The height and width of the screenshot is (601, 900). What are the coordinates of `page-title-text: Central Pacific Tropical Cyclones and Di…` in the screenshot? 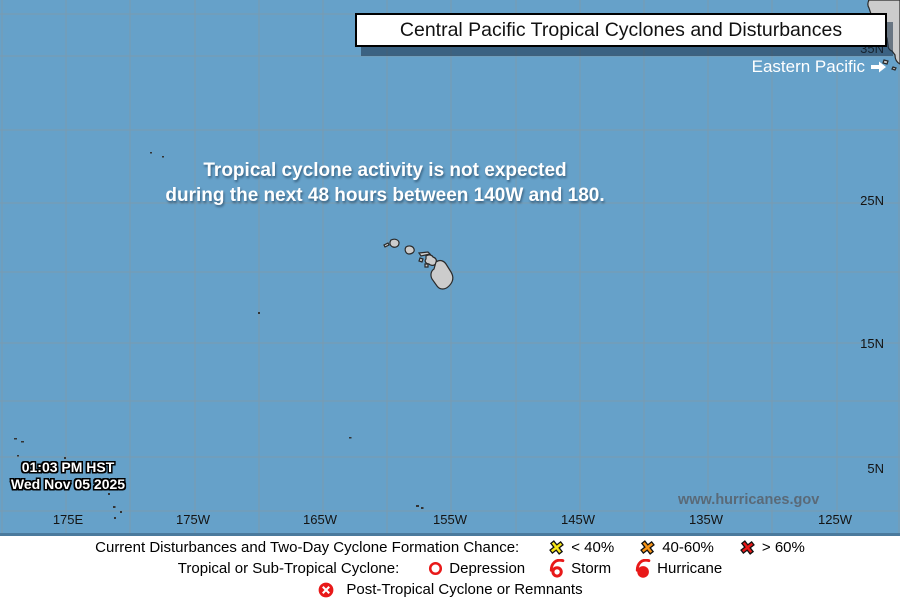 It's located at (621, 29).